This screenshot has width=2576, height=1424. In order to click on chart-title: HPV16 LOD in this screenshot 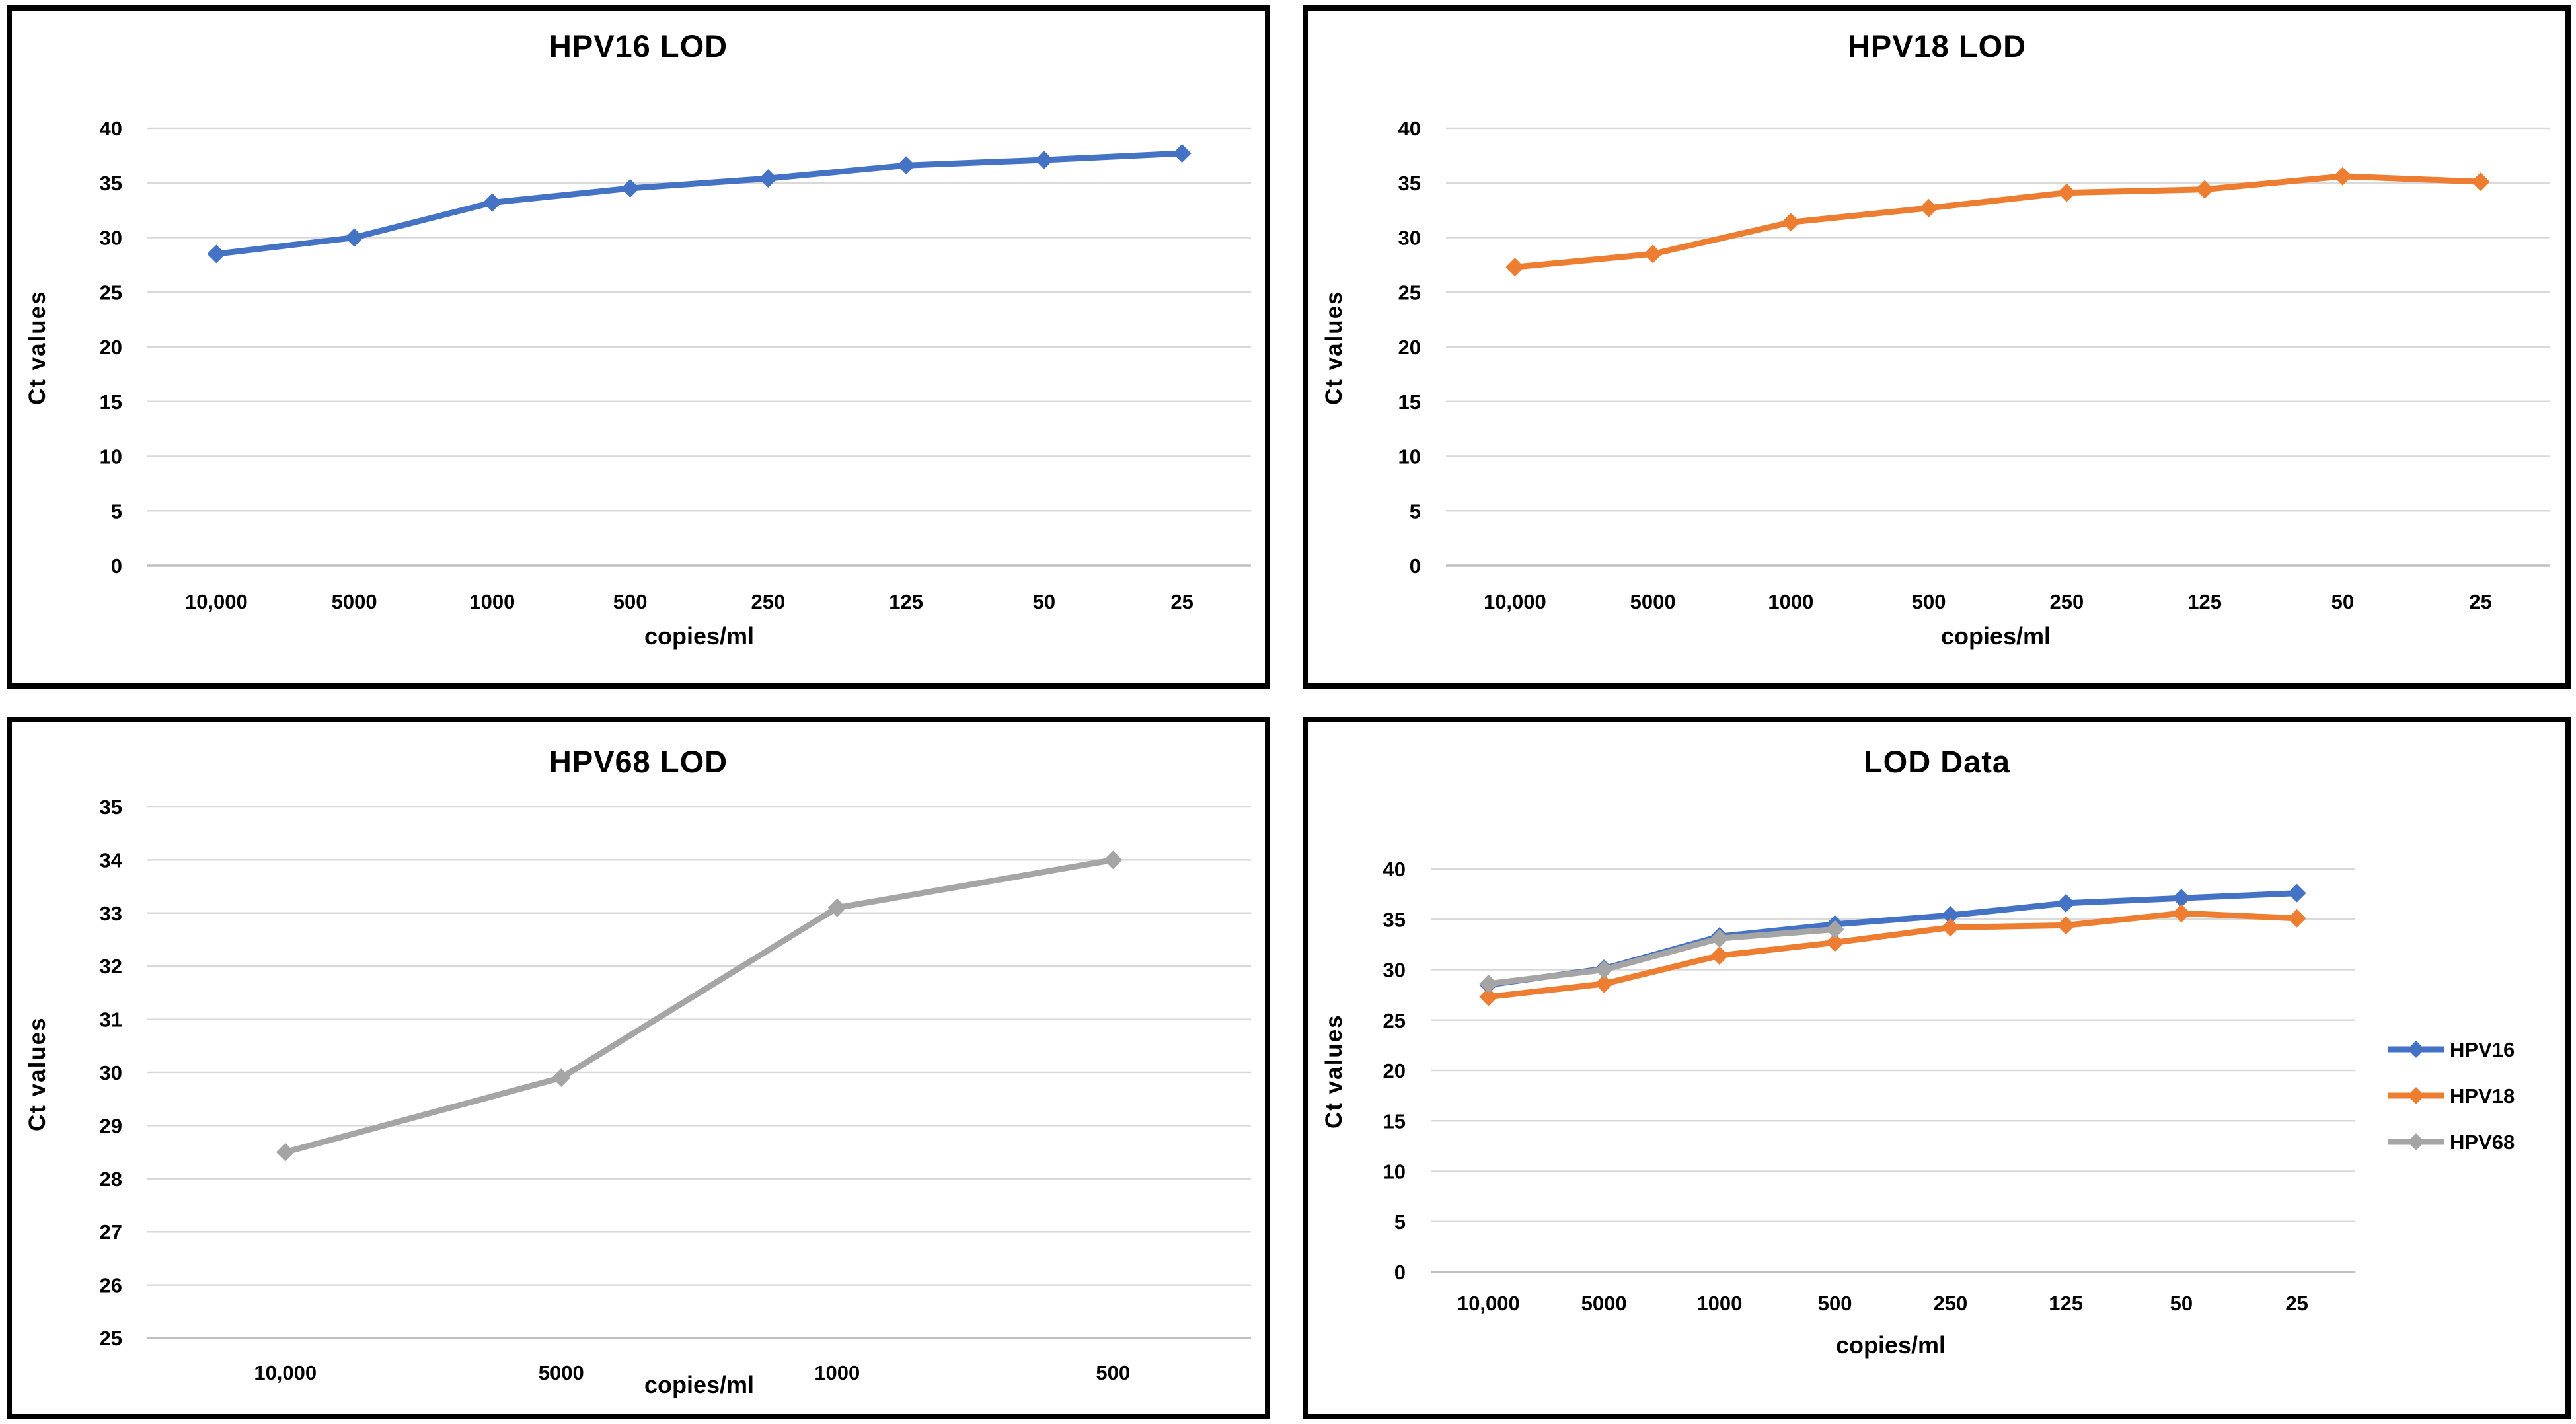, I will do `click(639, 45)`.